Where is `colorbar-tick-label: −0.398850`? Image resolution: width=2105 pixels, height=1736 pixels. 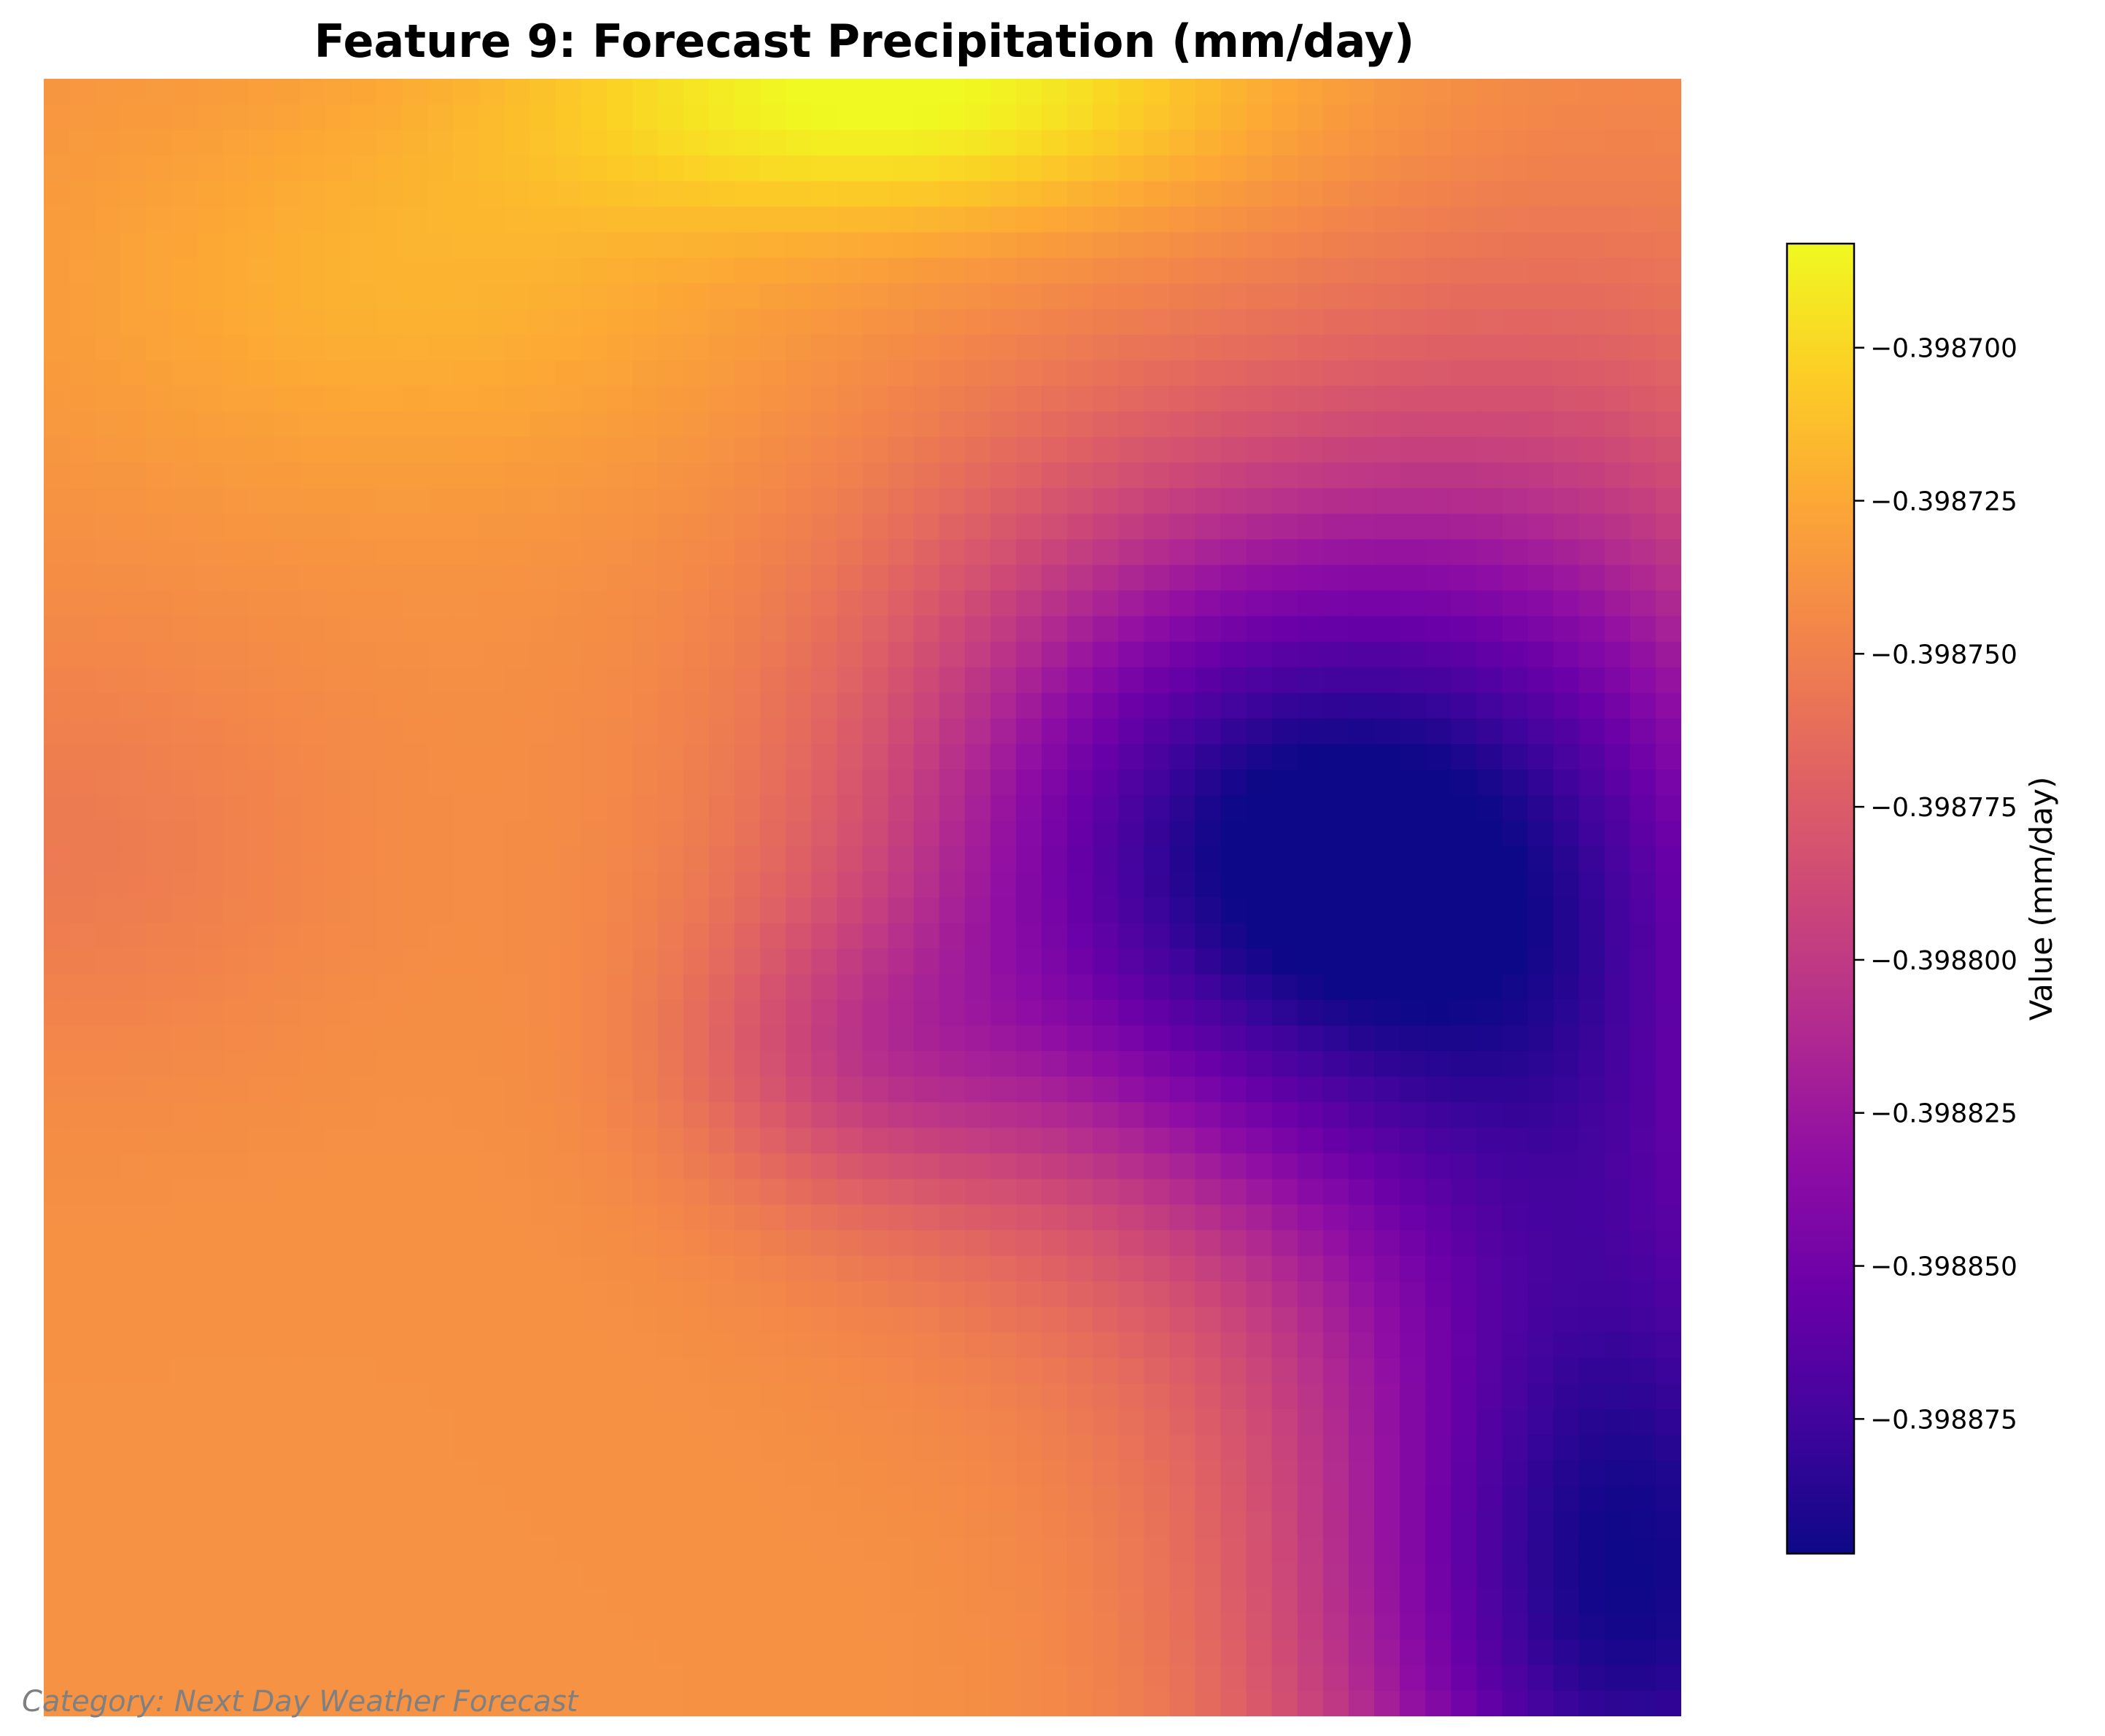 colorbar-tick-label: −0.398850 is located at coordinates (1943, 1267).